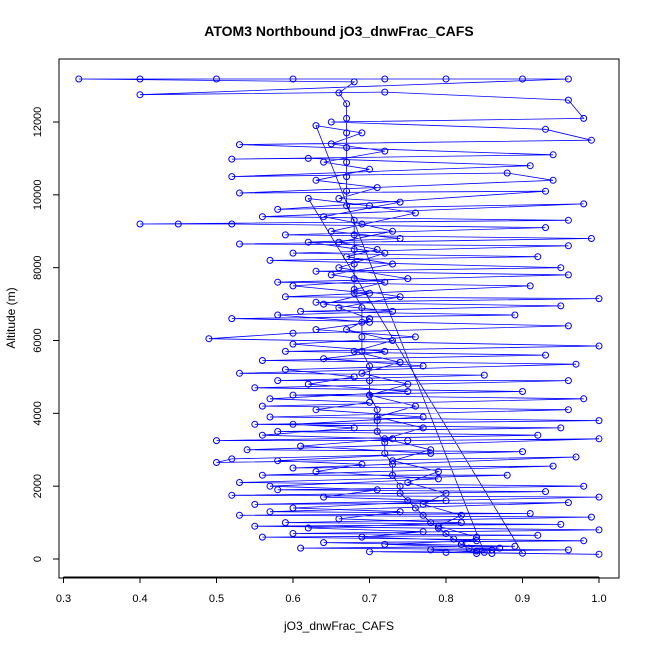  Describe the element at coordinates (522, 599) in the screenshot. I see `x-tick-label: 0.9` at that location.